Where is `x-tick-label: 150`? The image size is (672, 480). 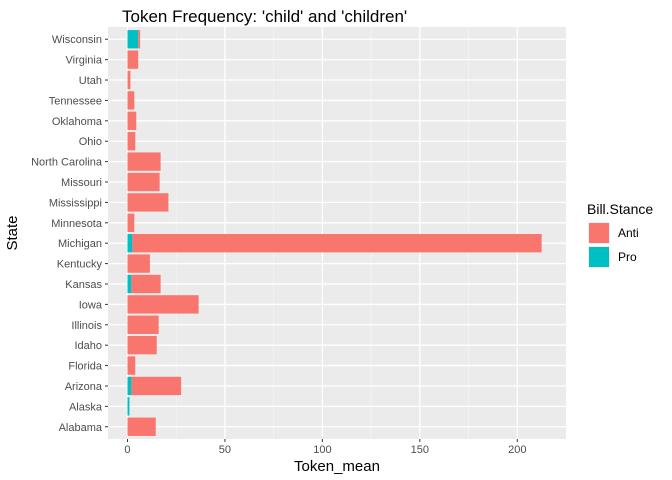
x-tick-label: 150 is located at coordinates (420, 450).